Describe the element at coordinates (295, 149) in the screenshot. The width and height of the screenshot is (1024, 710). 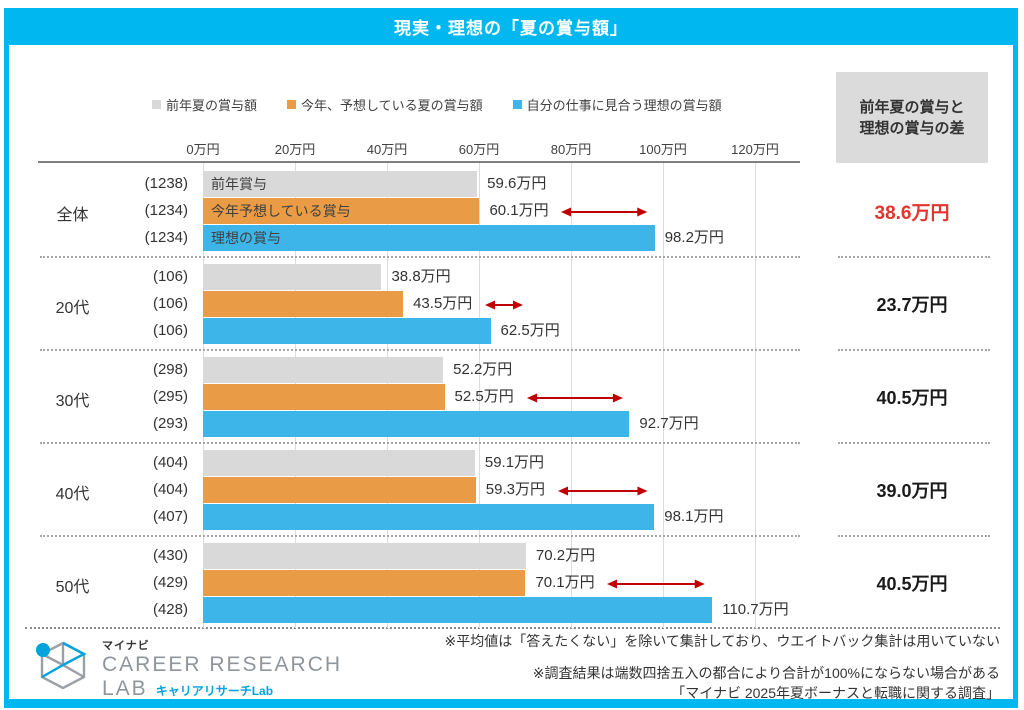
I see `x-tick-label: 20万円` at that location.